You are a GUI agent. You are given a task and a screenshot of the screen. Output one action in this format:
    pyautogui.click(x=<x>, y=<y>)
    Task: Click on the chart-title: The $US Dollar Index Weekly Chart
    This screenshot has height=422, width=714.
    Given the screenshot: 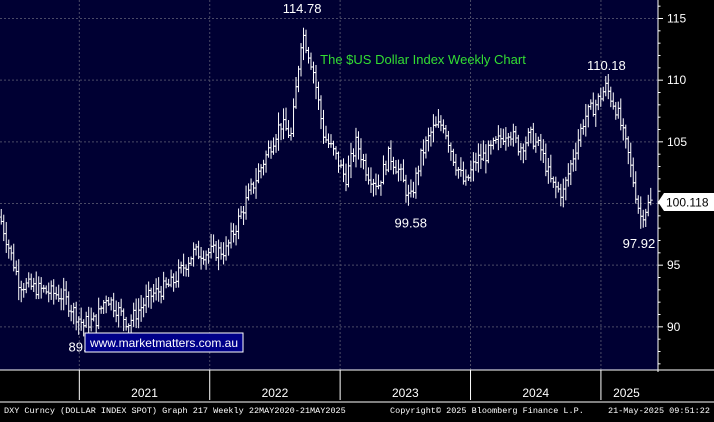 What is the action you would take?
    pyautogui.click(x=423, y=59)
    